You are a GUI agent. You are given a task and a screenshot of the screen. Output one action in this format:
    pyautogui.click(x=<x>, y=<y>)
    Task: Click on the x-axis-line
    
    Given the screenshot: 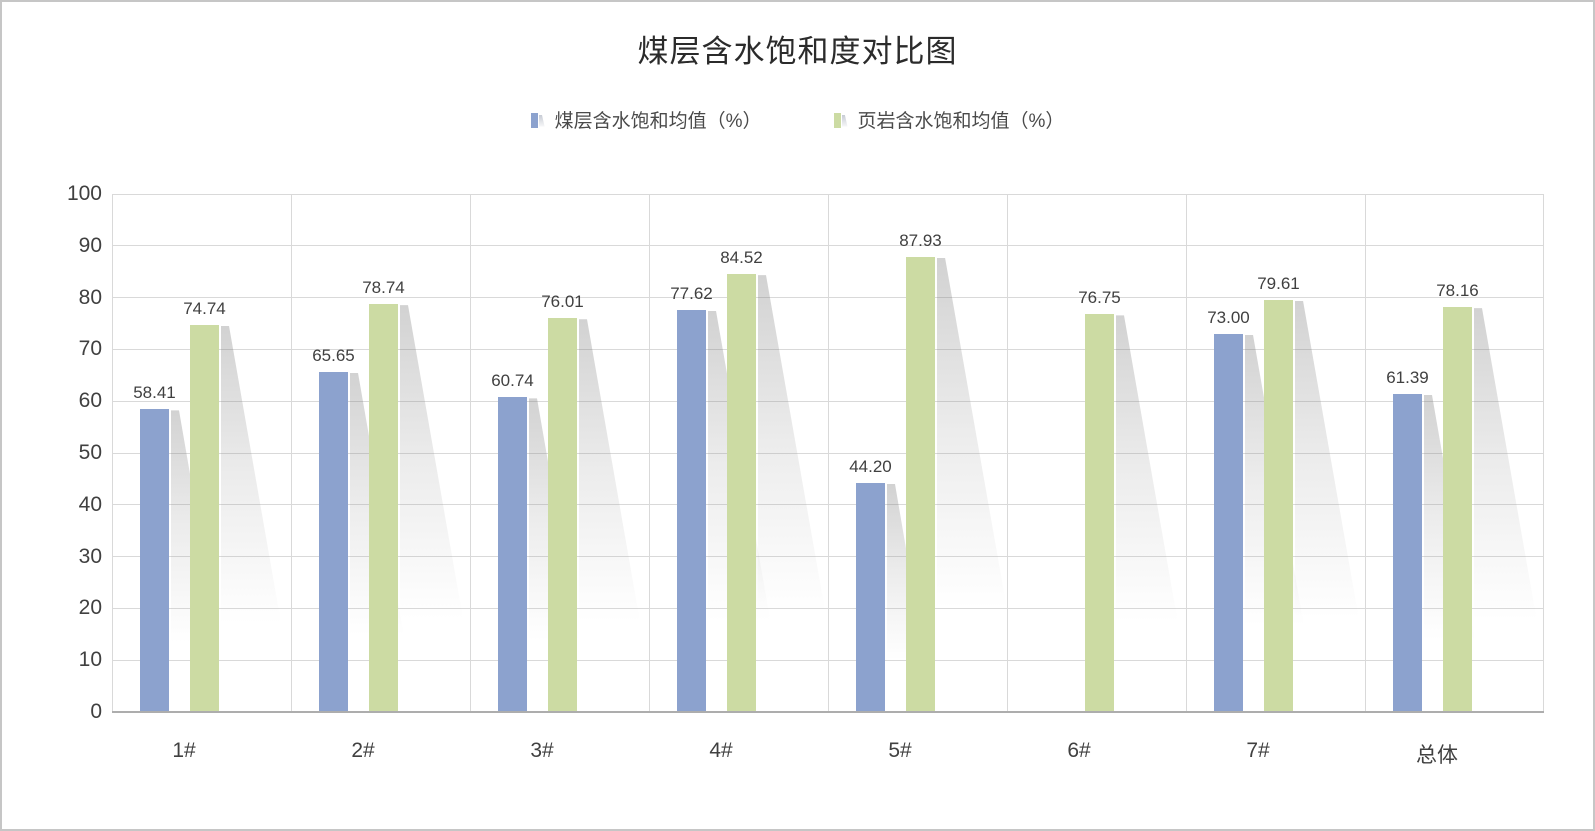 What is the action you would take?
    pyautogui.click(x=828, y=712)
    